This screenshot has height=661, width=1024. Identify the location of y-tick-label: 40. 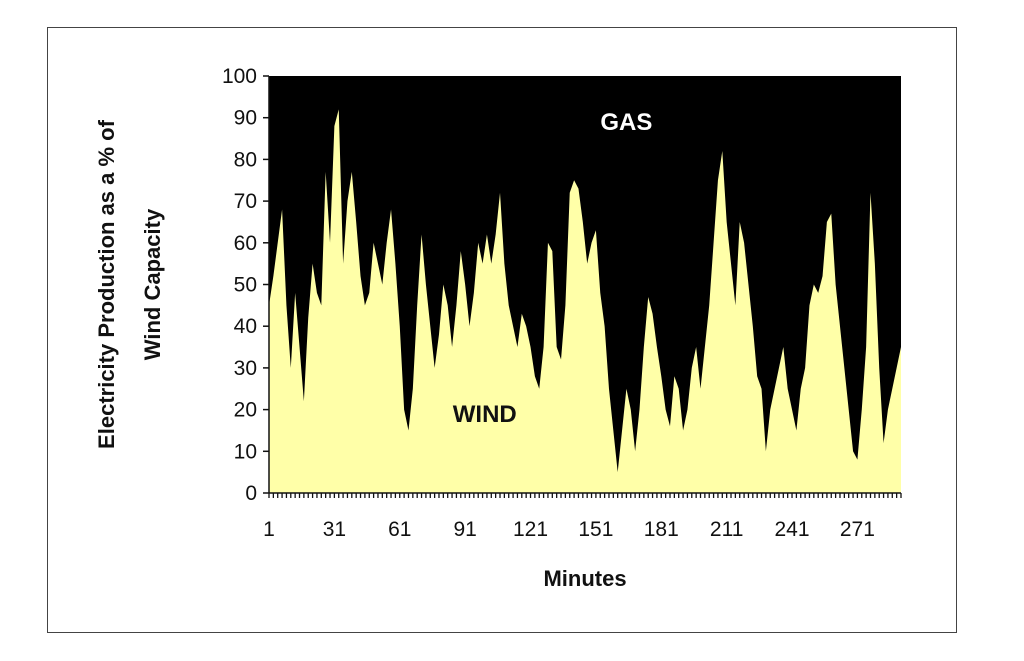
(245, 326).